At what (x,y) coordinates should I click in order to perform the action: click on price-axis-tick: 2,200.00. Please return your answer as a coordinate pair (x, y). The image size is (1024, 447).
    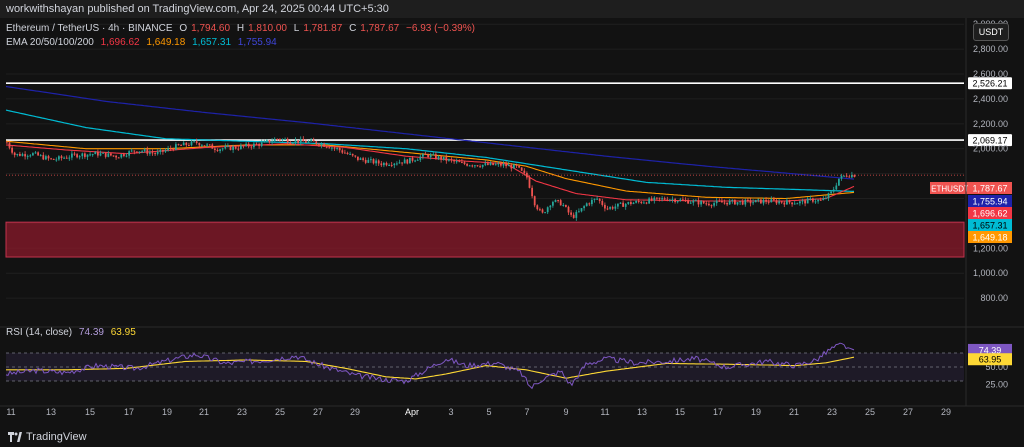
    Looking at the image, I should click on (990, 124).